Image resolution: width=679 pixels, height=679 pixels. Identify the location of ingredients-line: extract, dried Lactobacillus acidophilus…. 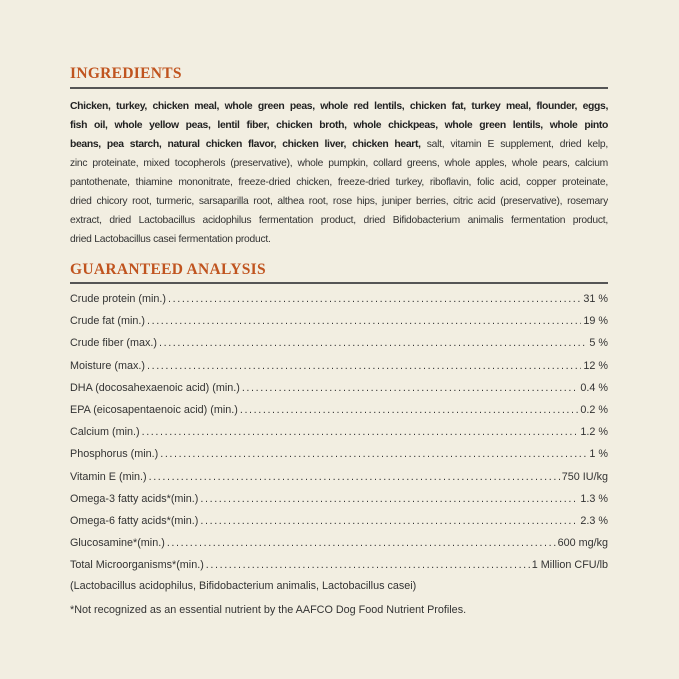
(339, 220).